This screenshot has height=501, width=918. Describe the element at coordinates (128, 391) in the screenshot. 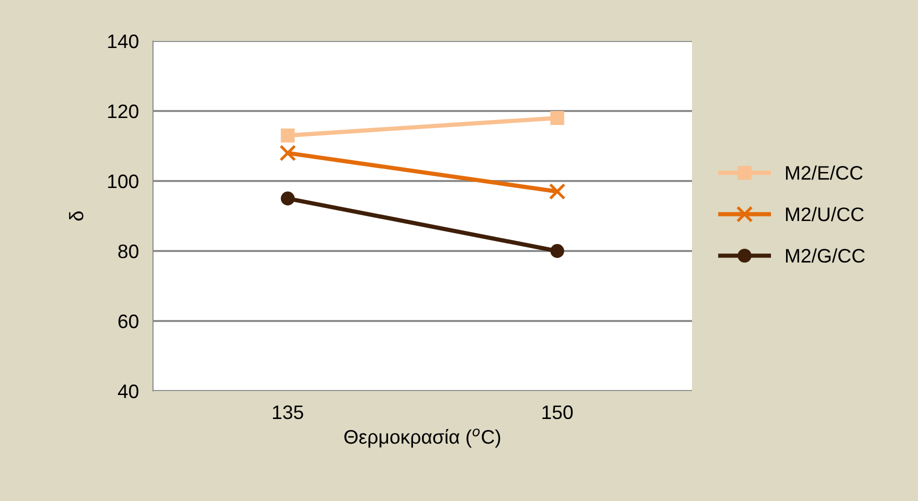

I see `y-tick-label: 40` at that location.